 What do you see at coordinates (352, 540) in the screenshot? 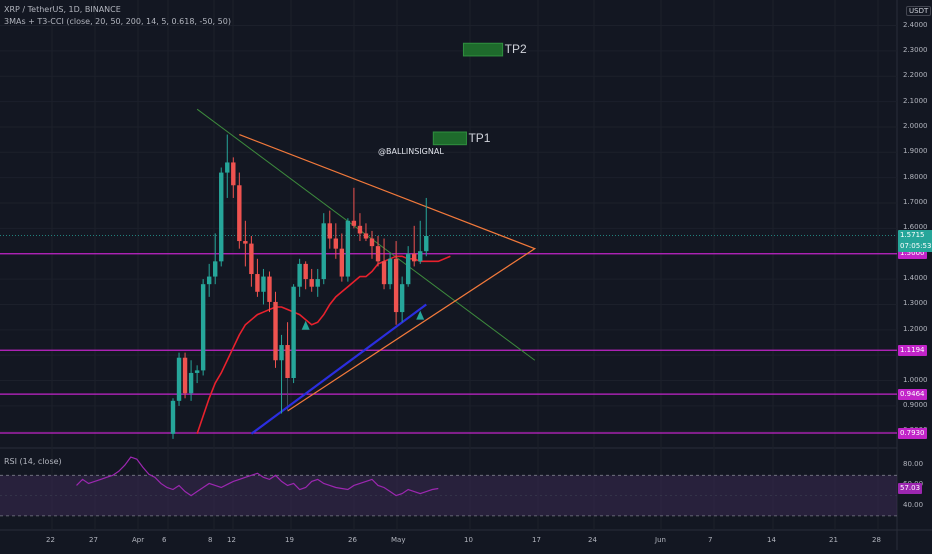
I see `time-tick-label: 26` at bounding box center [352, 540].